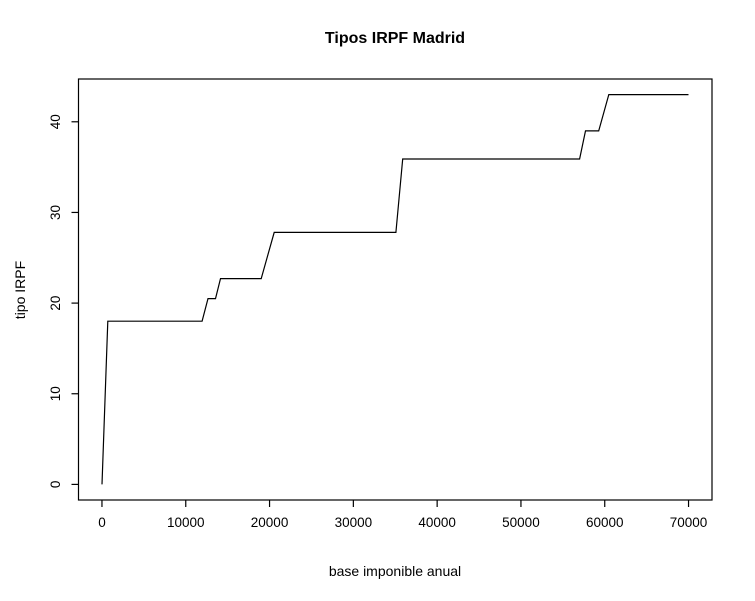 The image size is (755, 601). Describe the element at coordinates (689, 522) in the screenshot. I see `x-tick-label: 70000` at that location.